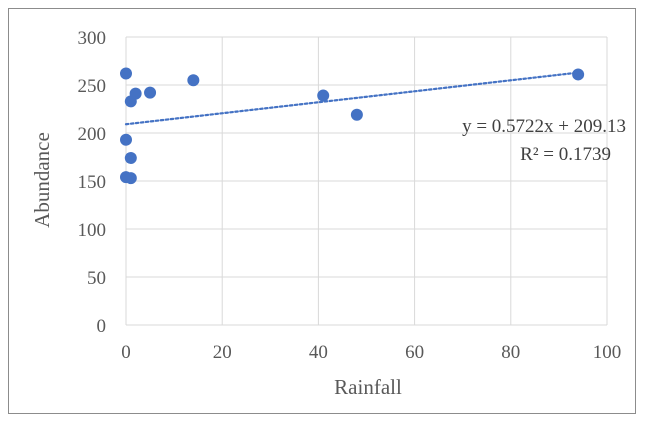 This screenshot has height=423, width=646. Describe the element at coordinates (368, 387) in the screenshot. I see `x-axis-title: Rainfall` at that location.